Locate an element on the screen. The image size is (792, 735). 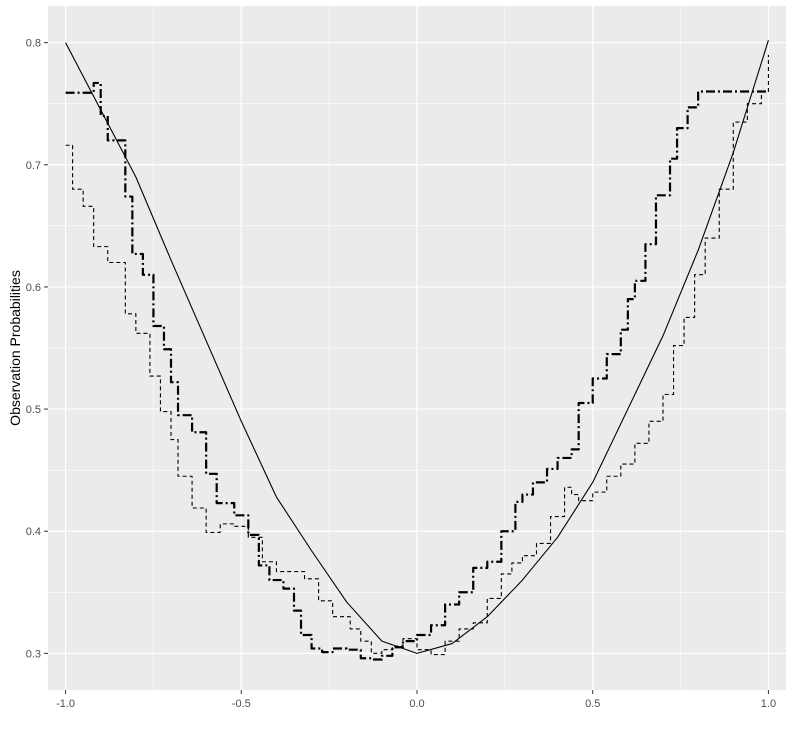
y-tick-label: 0.4 is located at coordinates (33, 532).